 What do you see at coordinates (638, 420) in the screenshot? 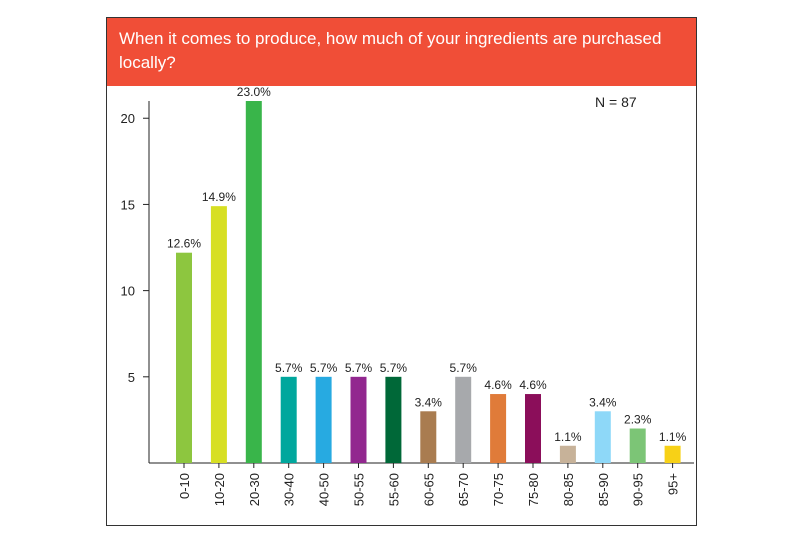
I see `data-label: 2.3%` at bounding box center [638, 420].